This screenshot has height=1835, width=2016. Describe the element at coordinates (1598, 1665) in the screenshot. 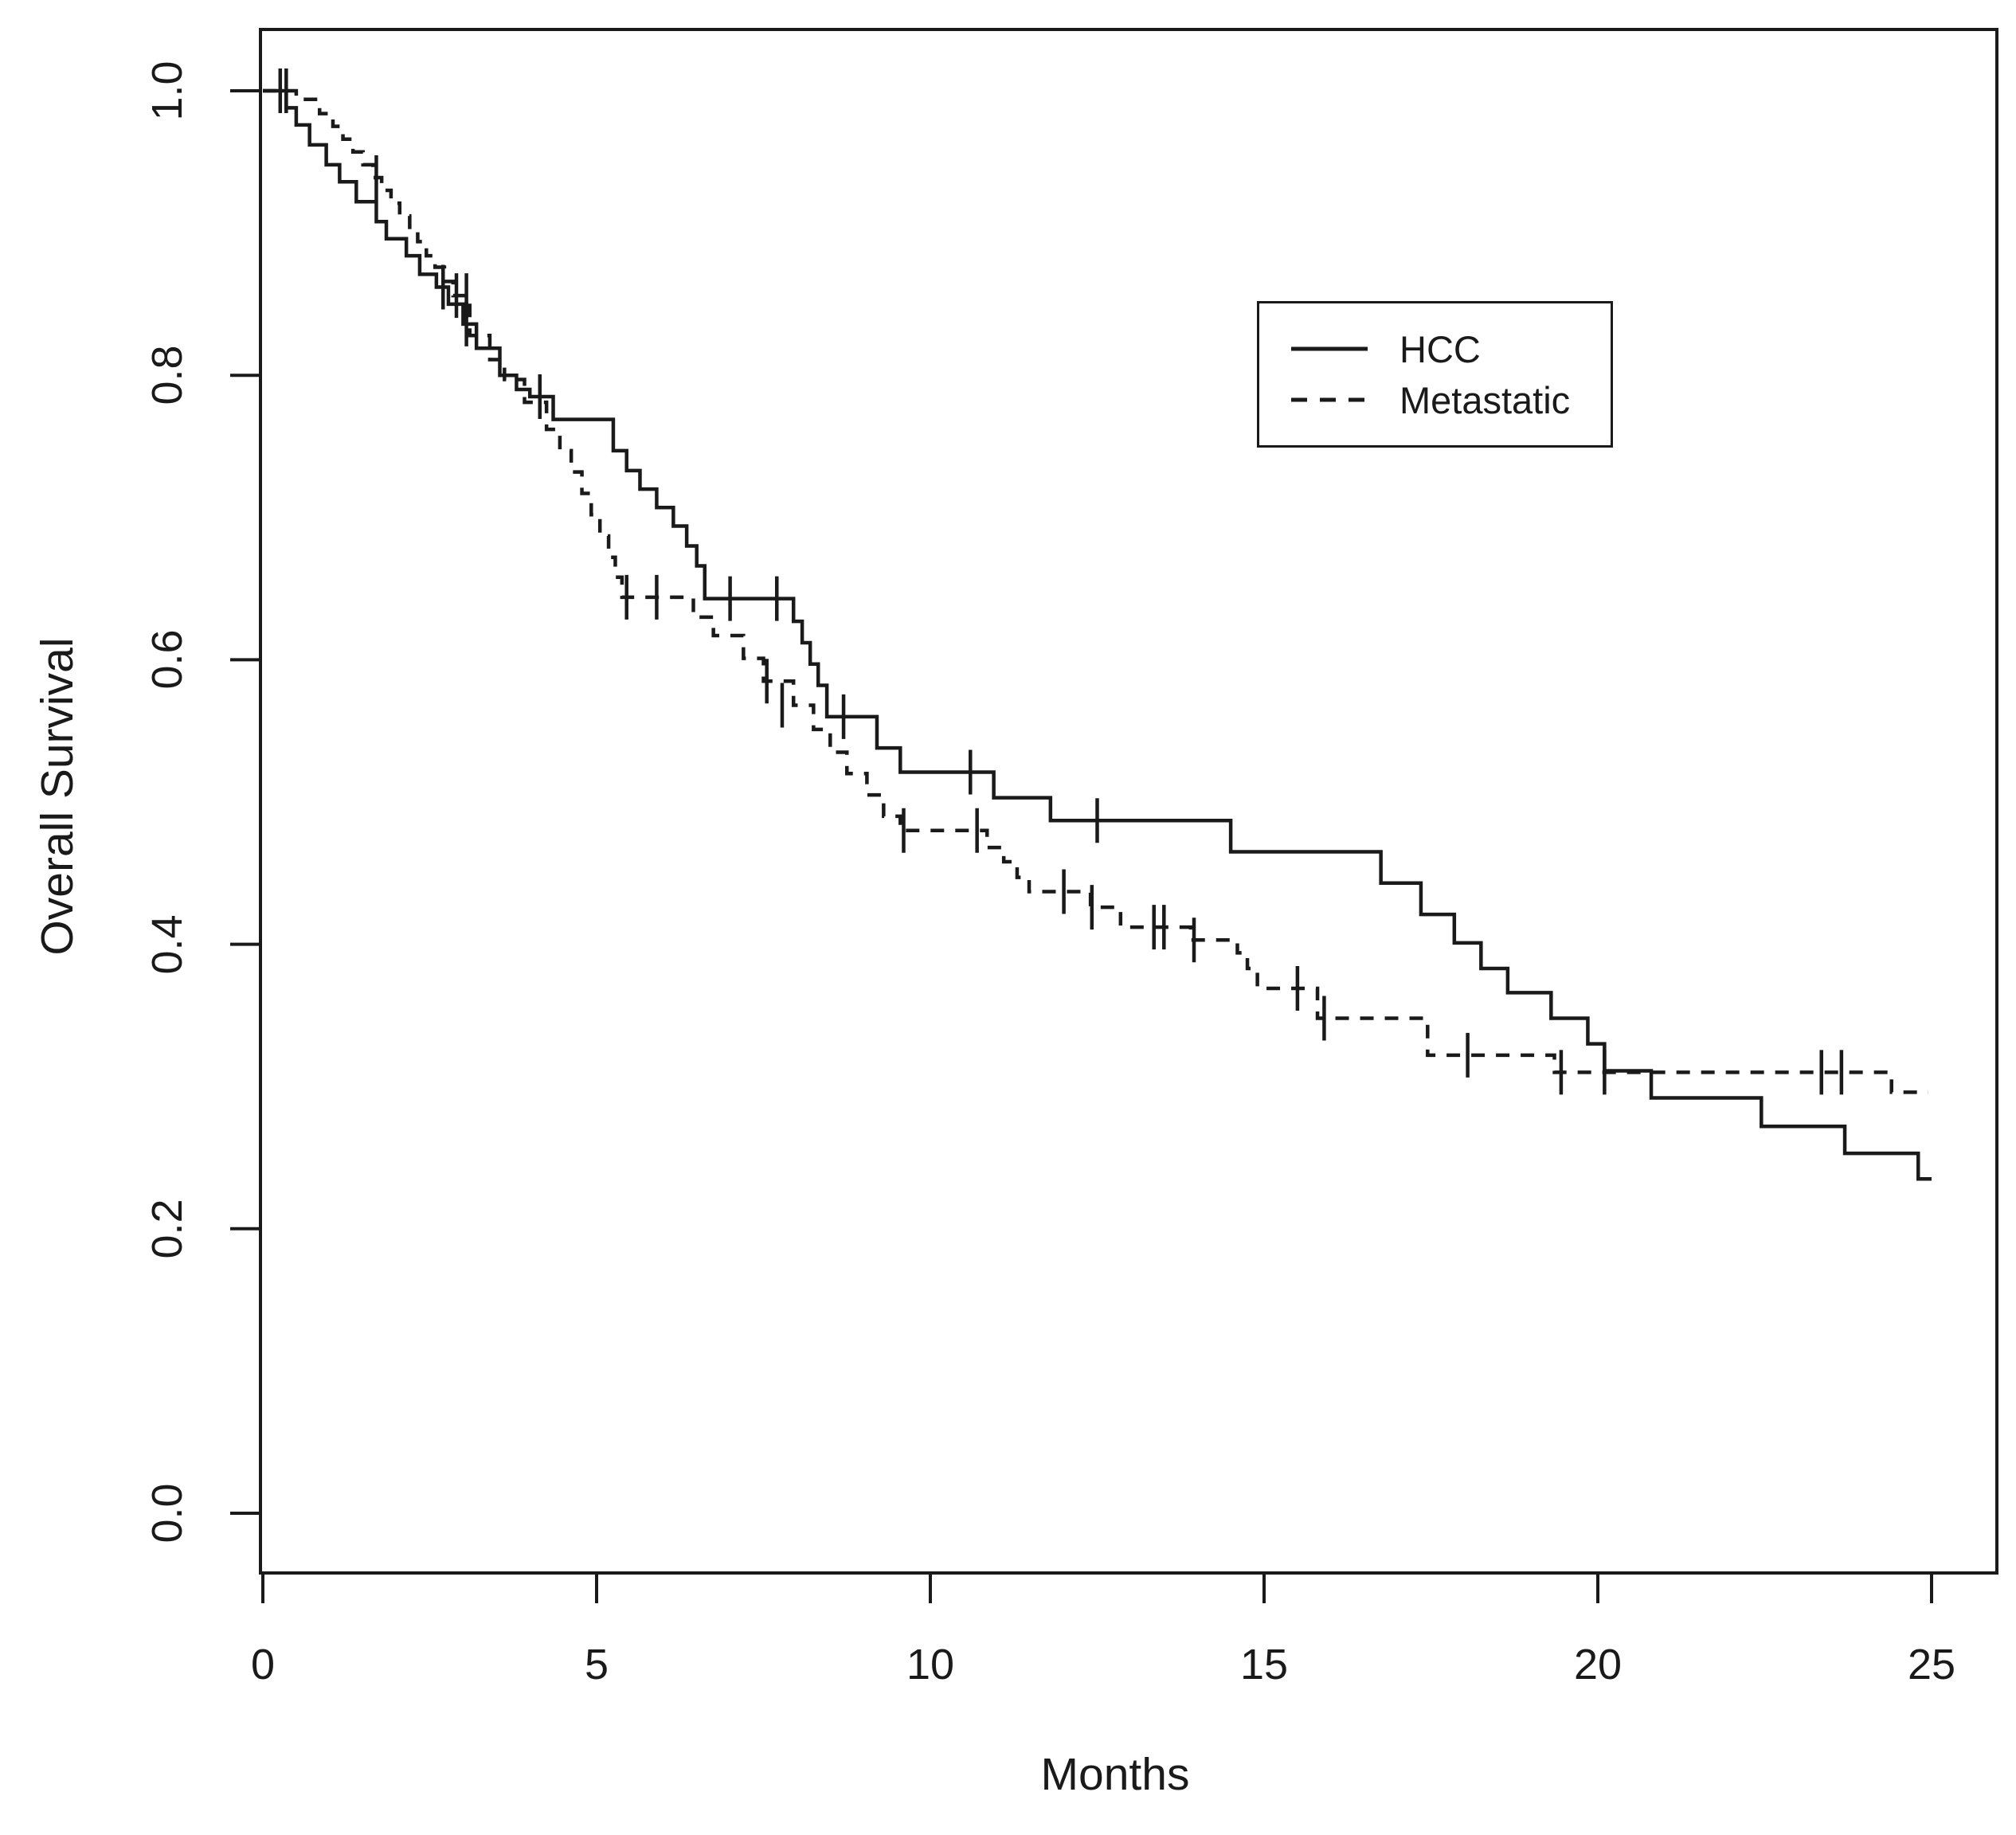

I see `x-tick-label: 20` at that location.